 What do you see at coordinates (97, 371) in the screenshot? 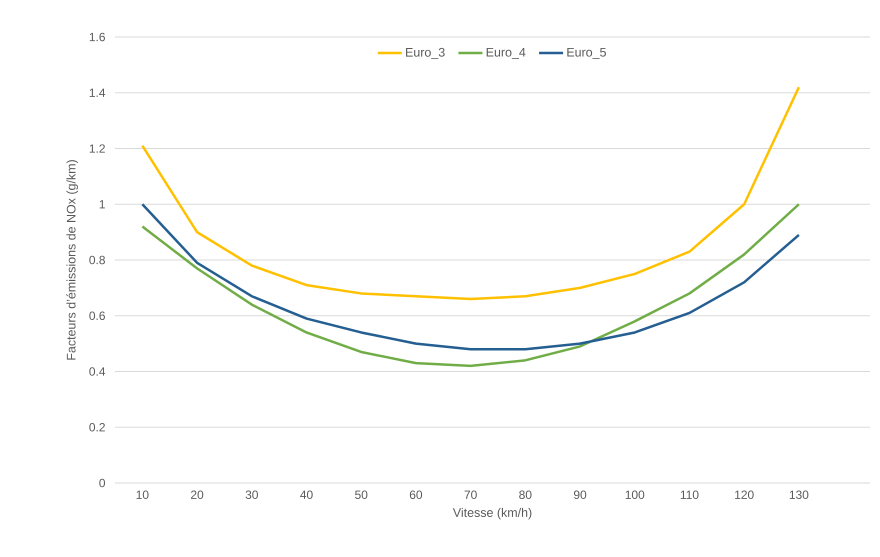
I see `y-tick-label: 0.4` at bounding box center [97, 371].